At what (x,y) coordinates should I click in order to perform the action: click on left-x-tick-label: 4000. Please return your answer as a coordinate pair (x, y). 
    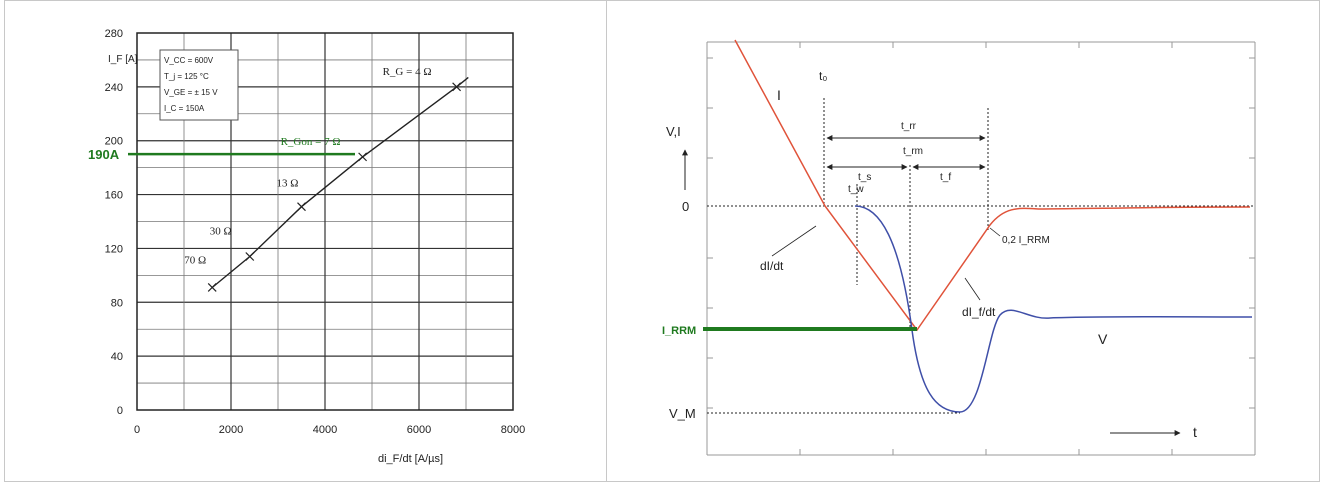
    Looking at the image, I should click on (325, 430).